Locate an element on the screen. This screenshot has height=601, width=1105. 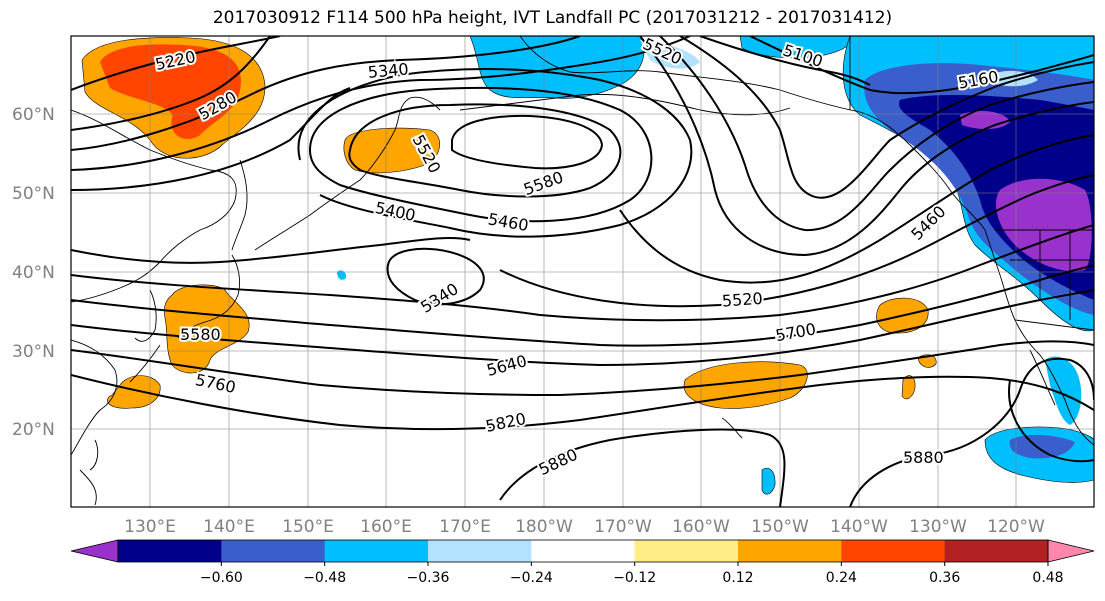
lon-label-170w: 170°W is located at coordinates (623, 527).